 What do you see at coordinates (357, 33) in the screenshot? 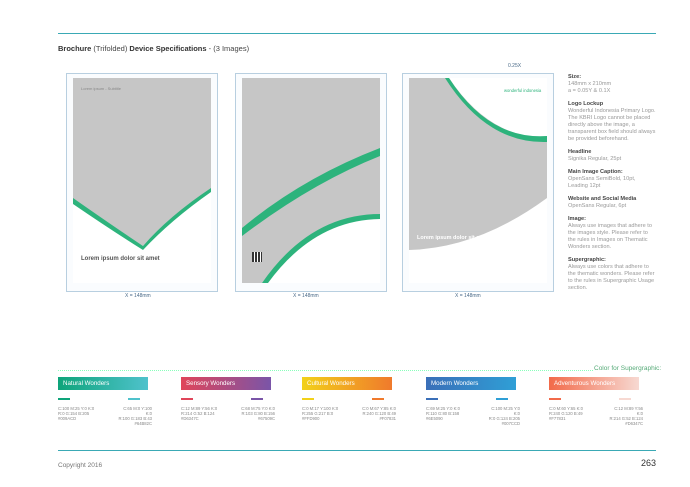
I see `top-rule` at bounding box center [357, 33].